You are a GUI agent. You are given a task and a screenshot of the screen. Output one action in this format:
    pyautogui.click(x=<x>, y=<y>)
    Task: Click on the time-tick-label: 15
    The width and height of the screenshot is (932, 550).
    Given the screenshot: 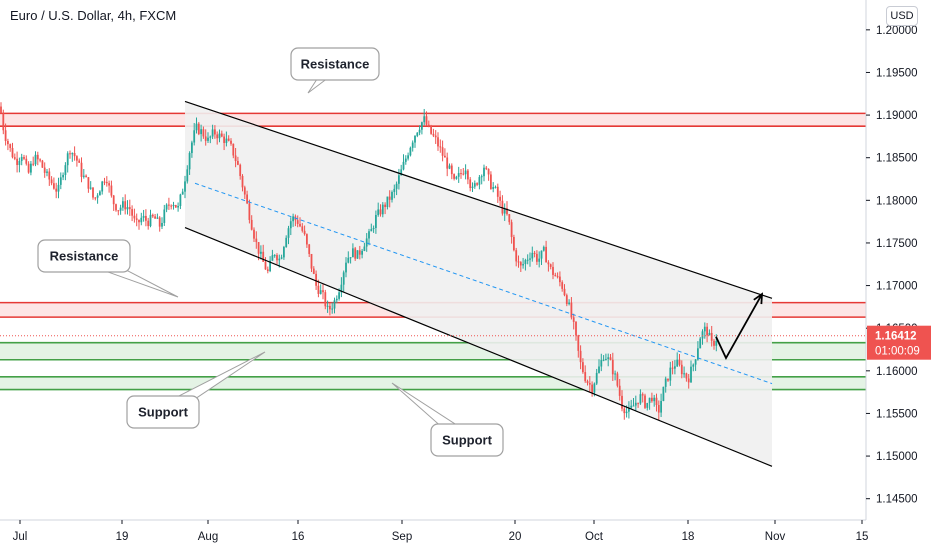 What is the action you would take?
    pyautogui.click(x=862, y=537)
    